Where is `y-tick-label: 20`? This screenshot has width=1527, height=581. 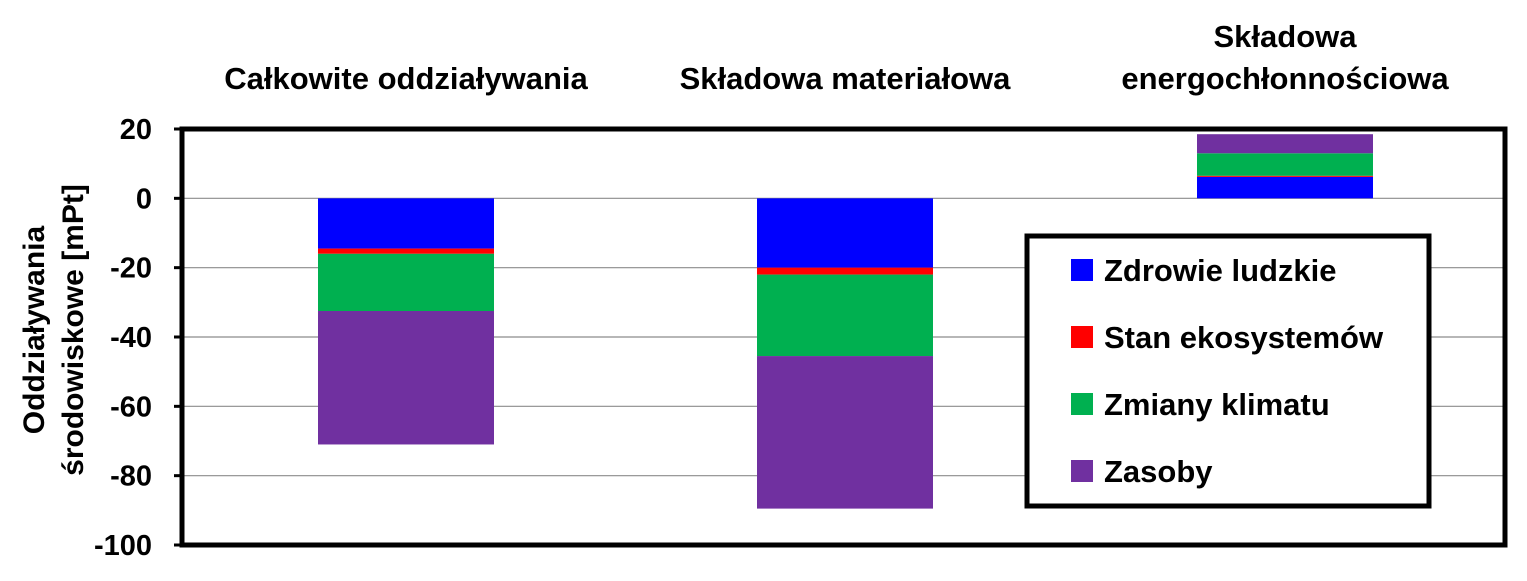
y-tick-label: 20 is located at coordinates (136, 130).